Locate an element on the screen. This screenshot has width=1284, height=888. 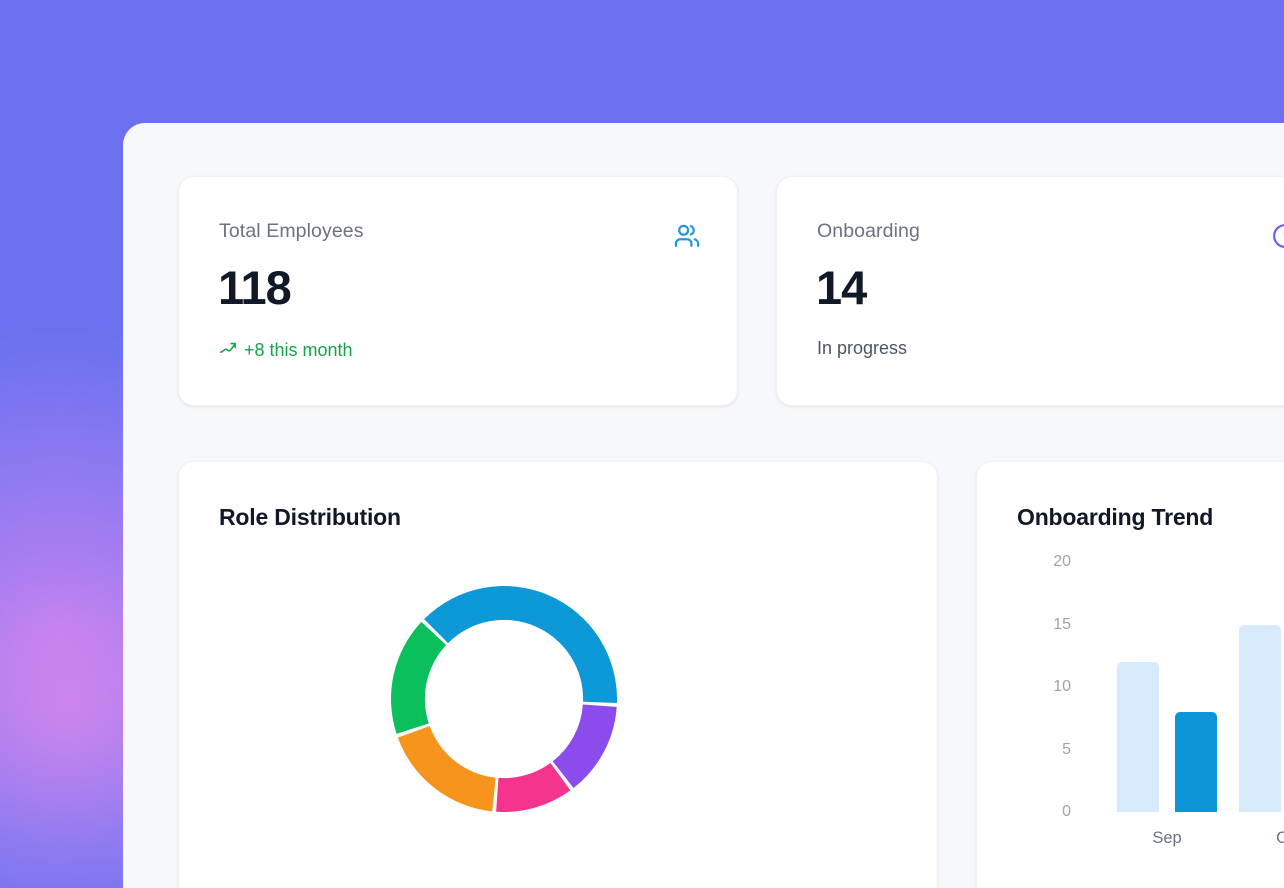
role-distribution-donut-chart is located at coordinates (504, 699).